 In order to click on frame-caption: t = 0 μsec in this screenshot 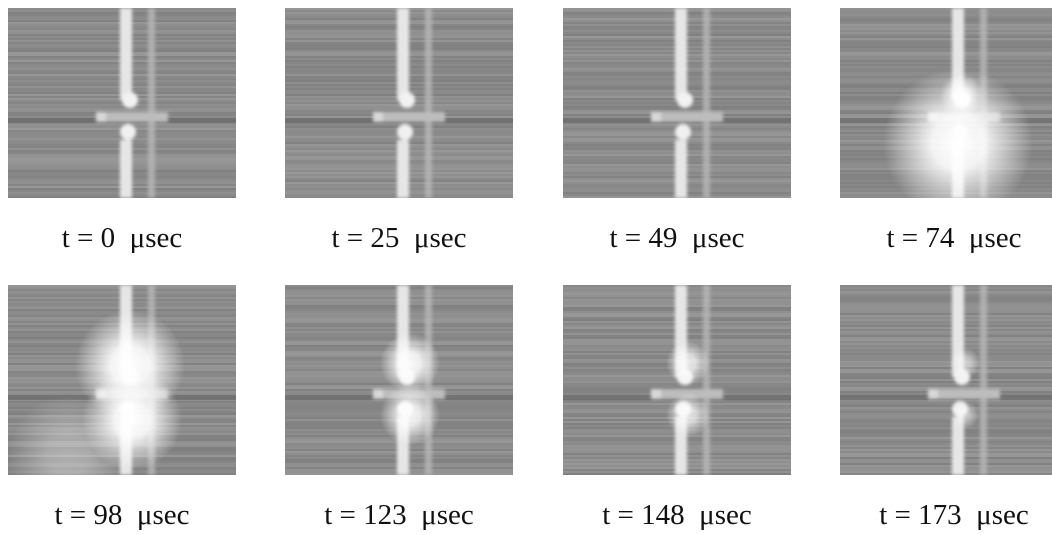, I will do `click(122, 238)`.